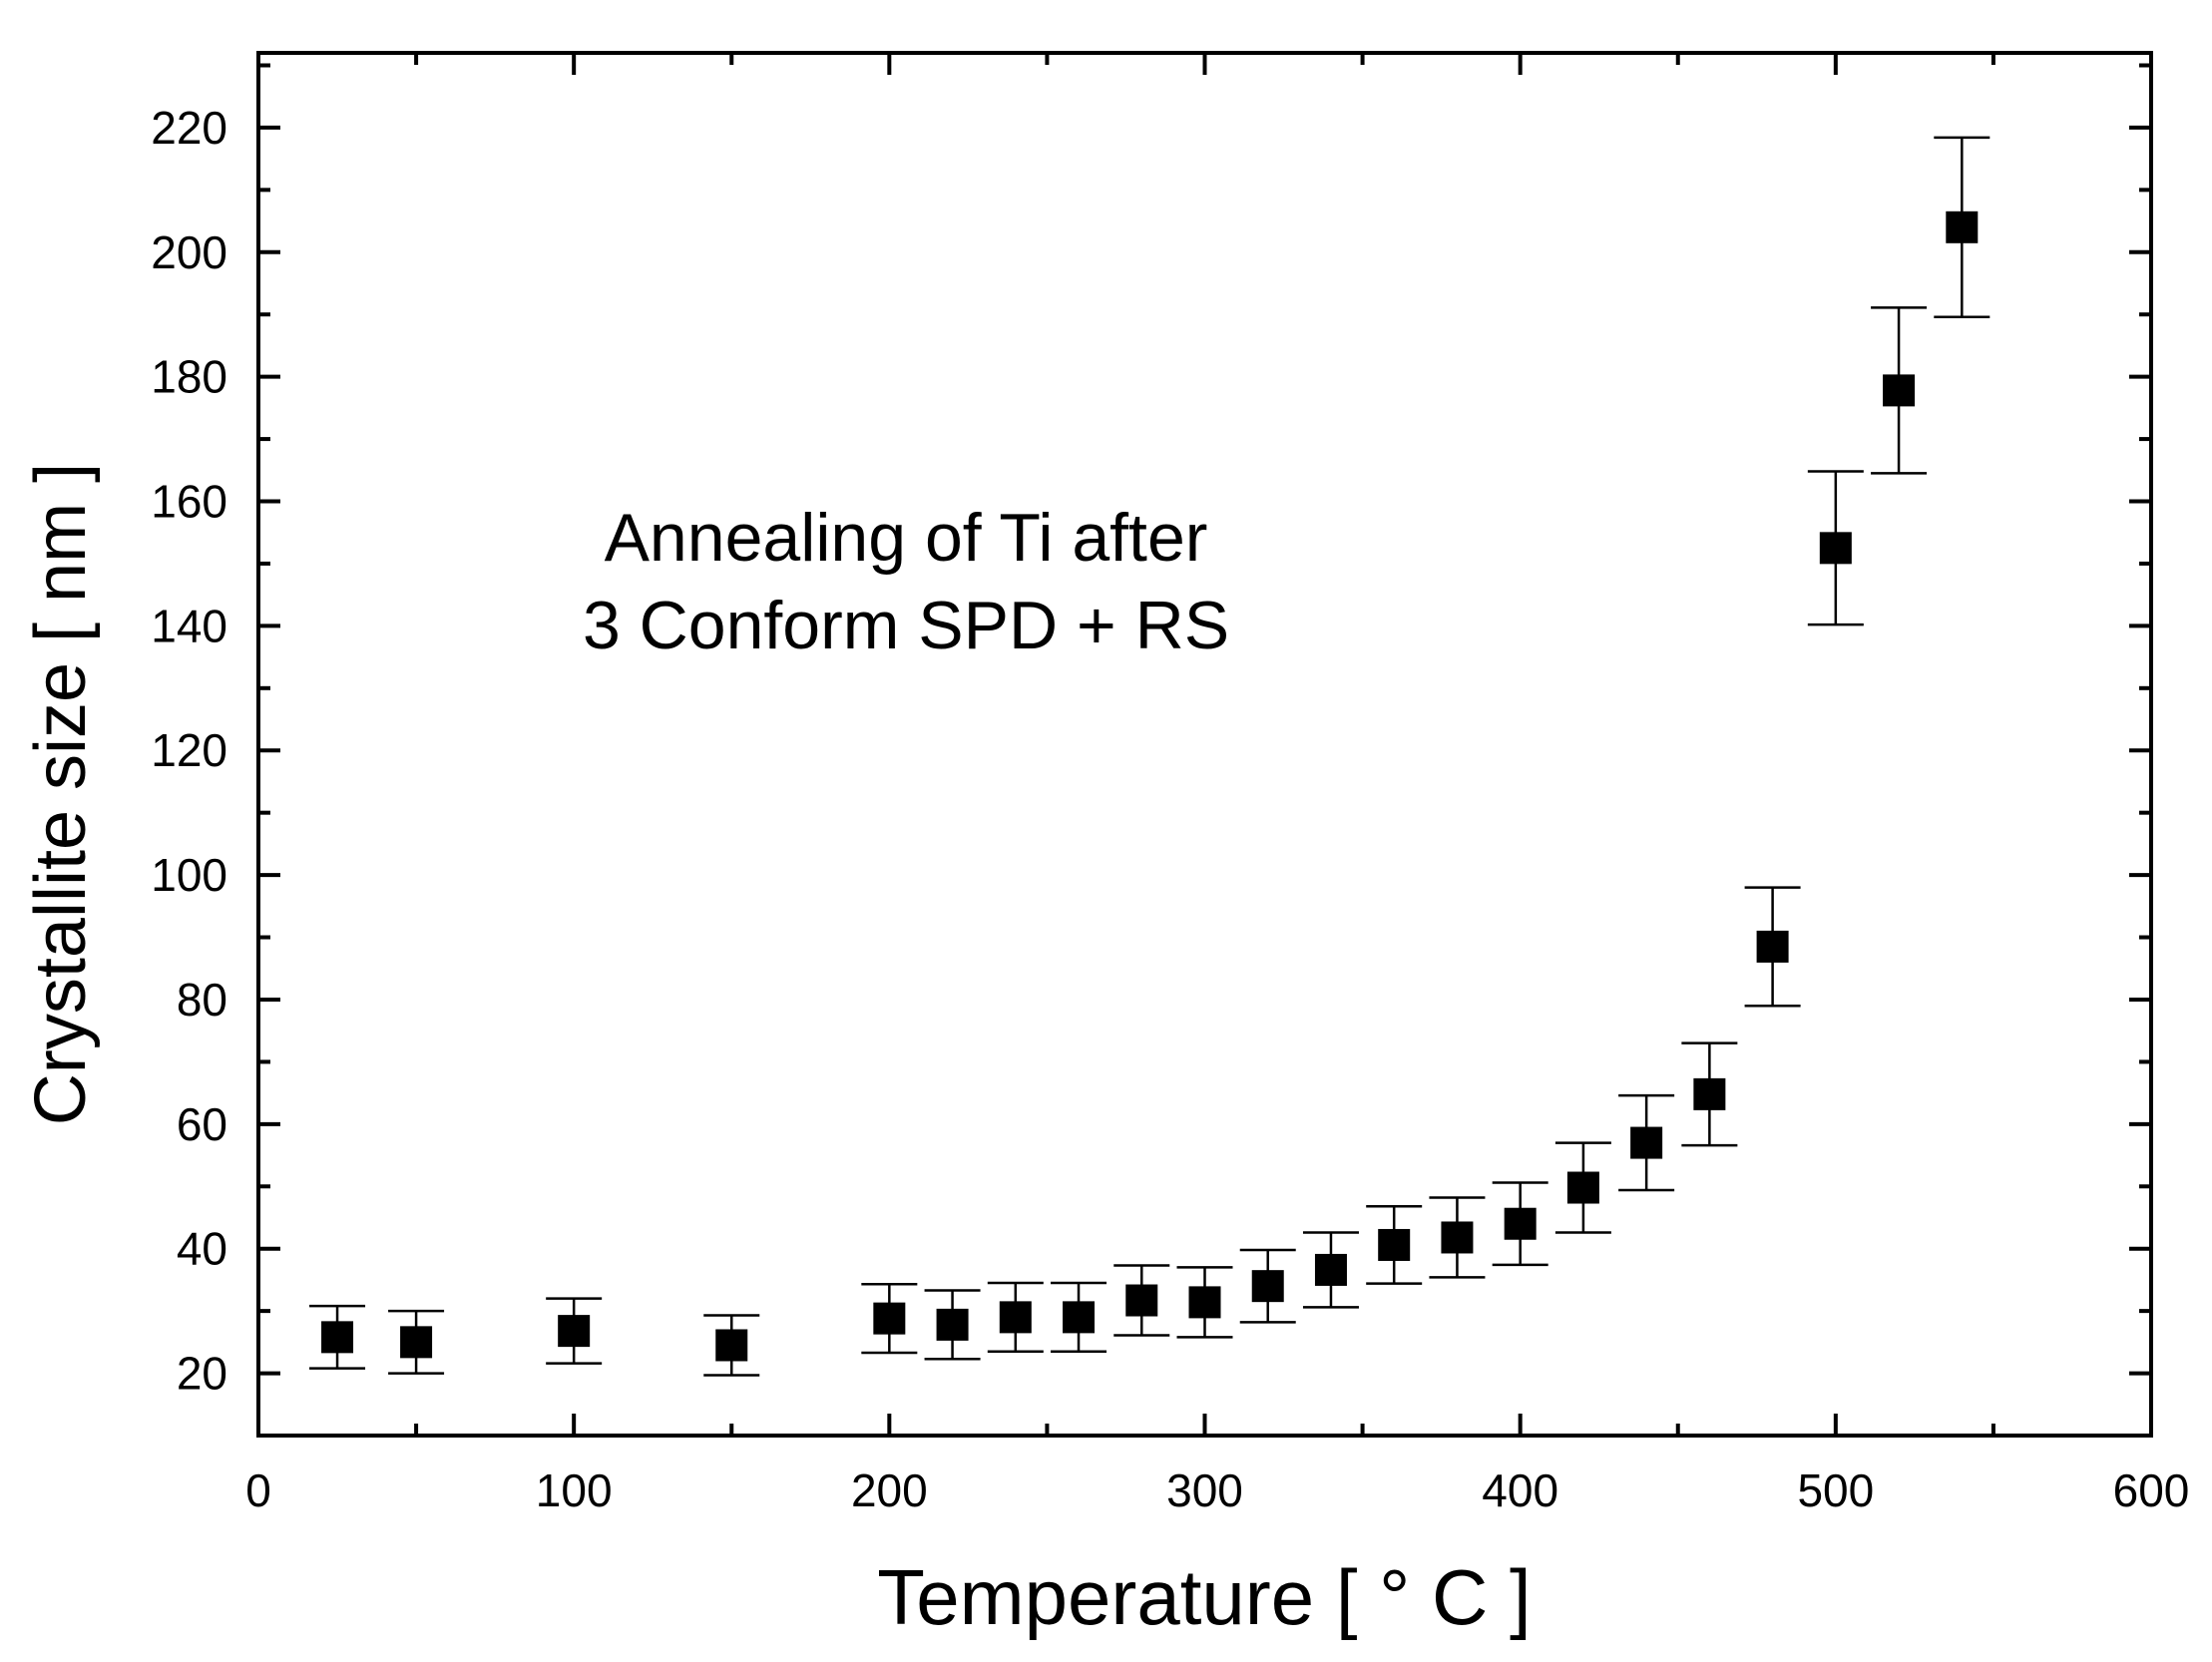  Describe the element at coordinates (202, 1000) in the screenshot. I see `y-tick-label: 80` at that location.